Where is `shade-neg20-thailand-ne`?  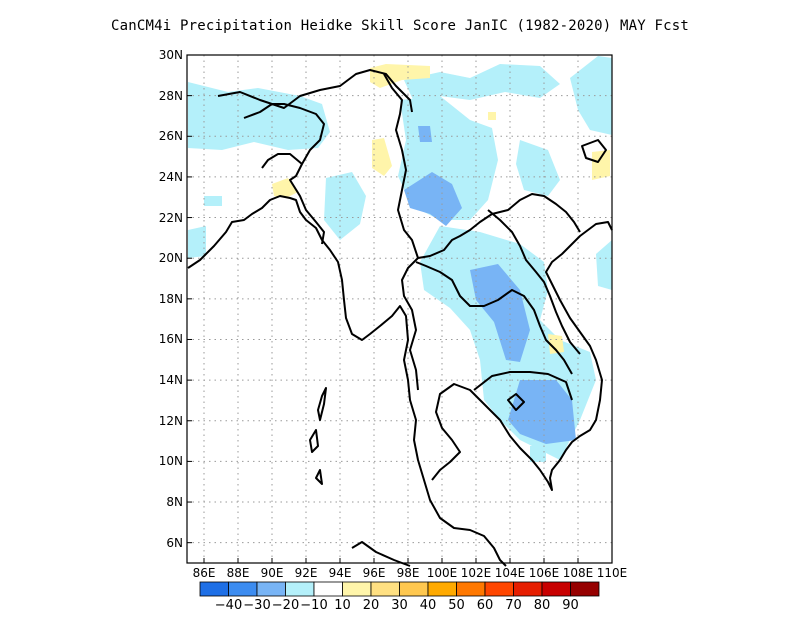
shade-neg20-thailand-ne is located at coordinates (500, 313).